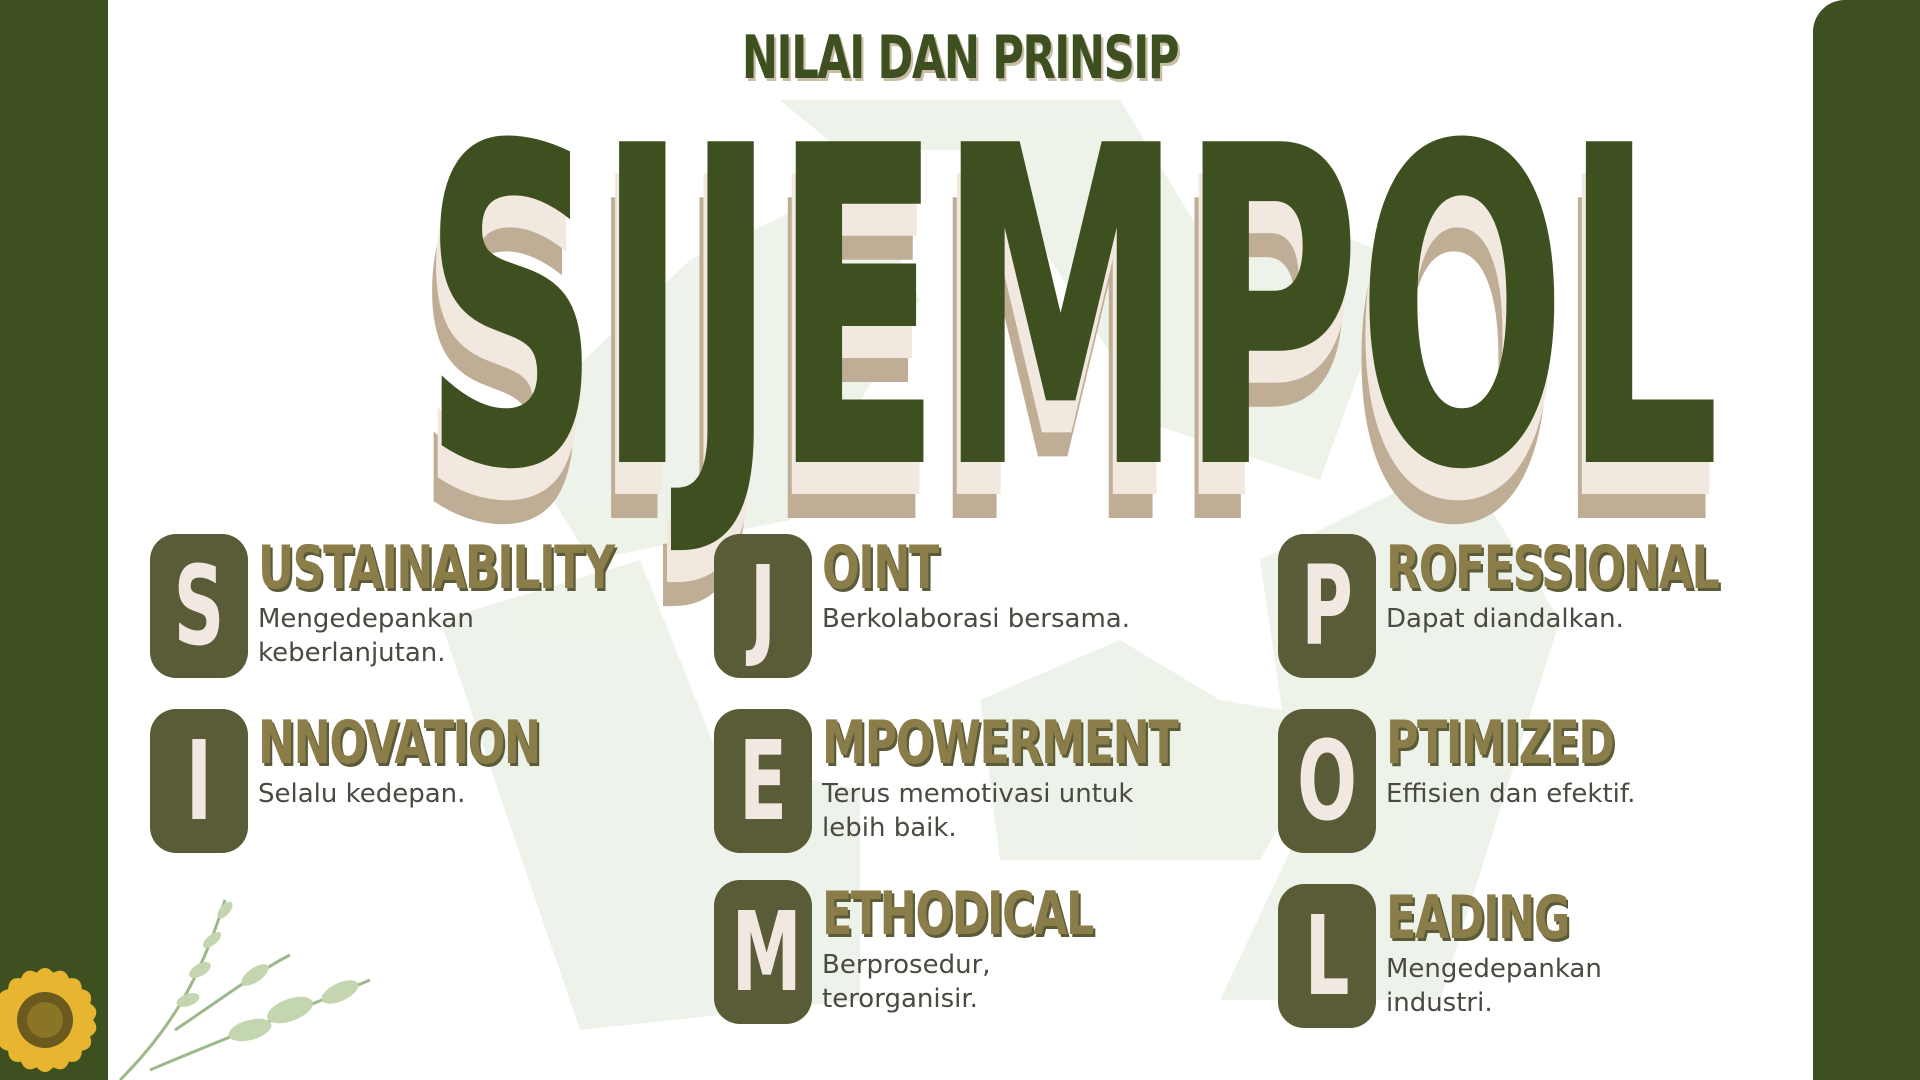  I want to click on letter-box: L, so click(1327, 956).